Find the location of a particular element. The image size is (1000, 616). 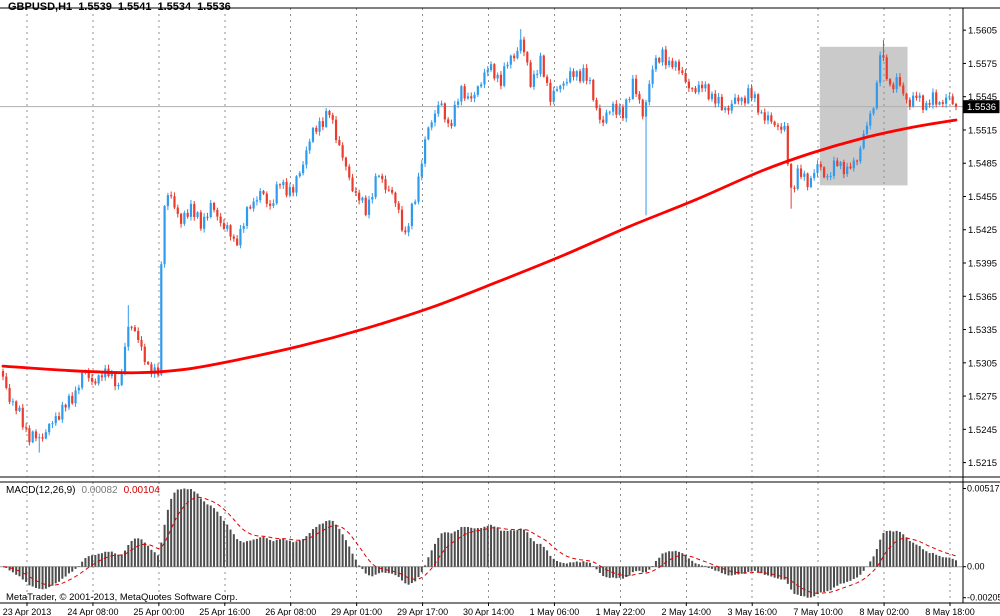

svg-text: 1.5245 is located at coordinates (982, 430).